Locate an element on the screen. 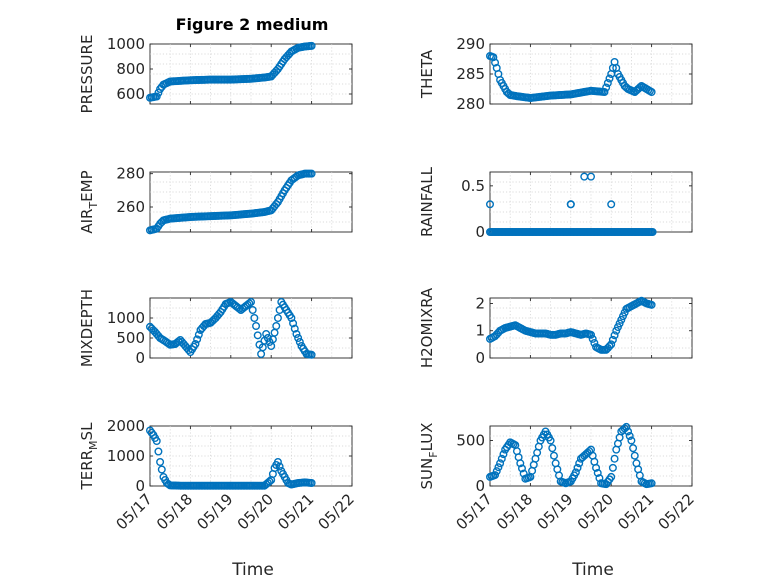  y-axis-label-main: PRESSURE is located at coordinates (87, 74).